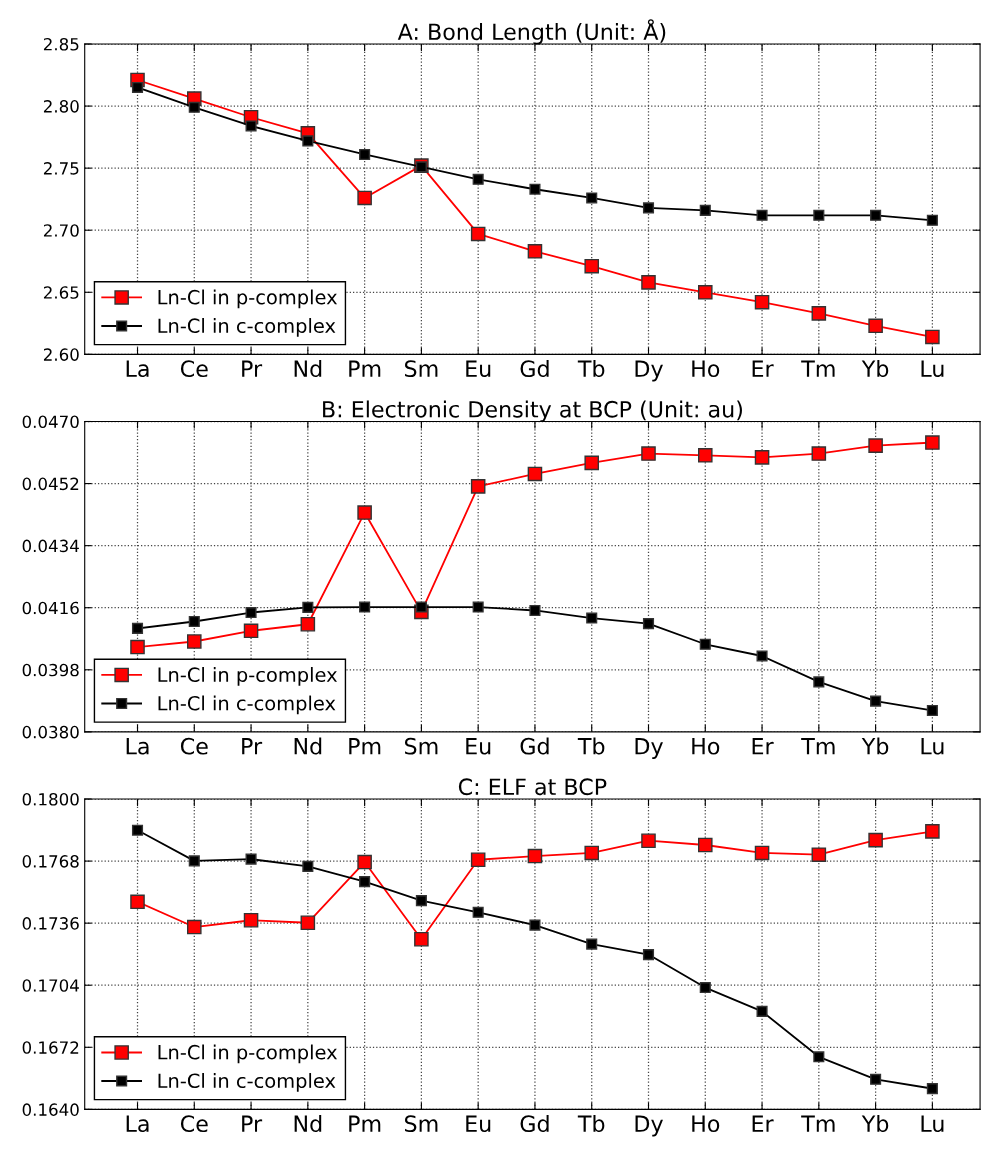 The width and height of the screenshot is (985, 1158). Describe the element at coordinates (61, 44) in the screenshot. I see `y-tick-label: 2.85` at that location.